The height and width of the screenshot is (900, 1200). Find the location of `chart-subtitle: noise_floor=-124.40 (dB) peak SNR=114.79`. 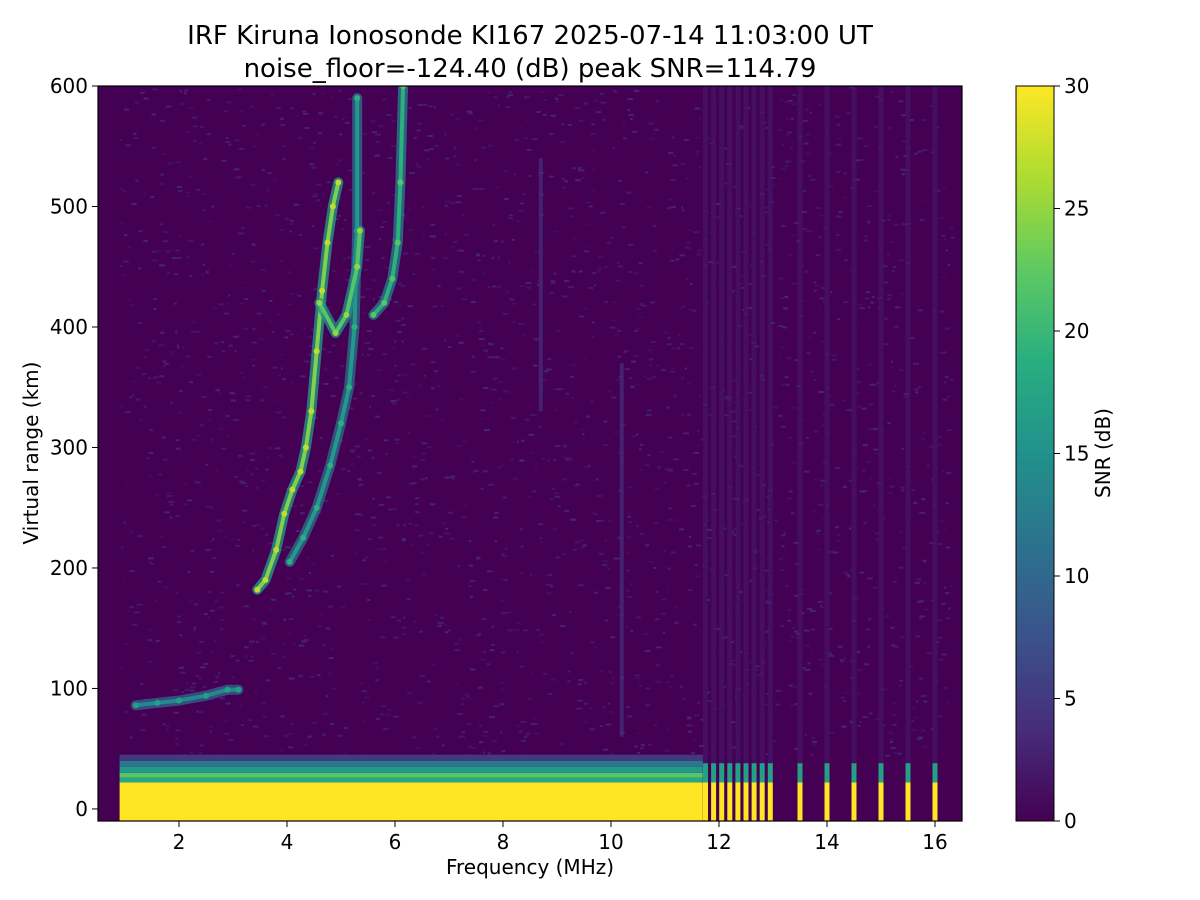

chart-subtitle: noise_floor=-124.40 (dB) peak SNR=114.79 is located at coordinates (530, 69).